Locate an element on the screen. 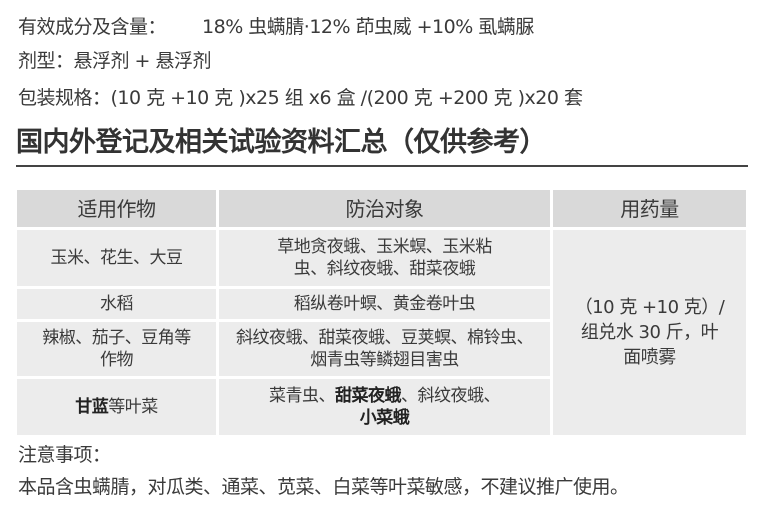 Image resolution: width=761 pixels, height=519 pixels. section-title: 国内外登记及相关试验资料汇总（仅供参考） is located at coordinates (281, 142).